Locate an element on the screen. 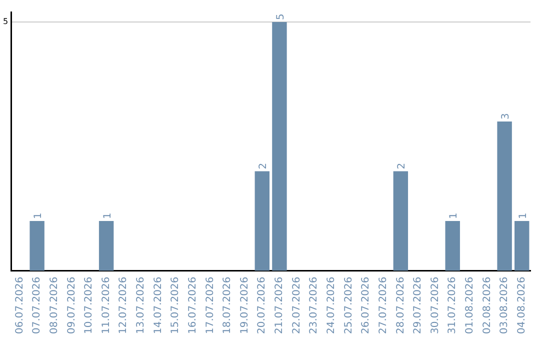  x-tick-label: 12.07.2026 is located at coordinates (124, 305).